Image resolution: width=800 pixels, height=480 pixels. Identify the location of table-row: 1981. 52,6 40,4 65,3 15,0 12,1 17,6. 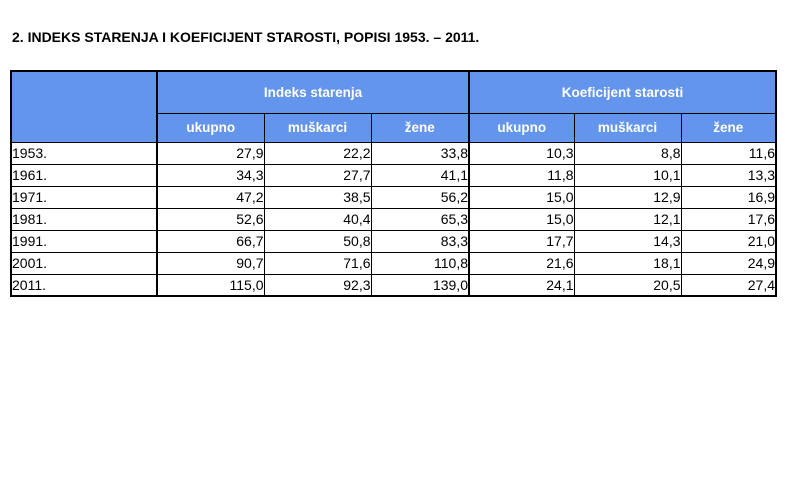
(393, 219).